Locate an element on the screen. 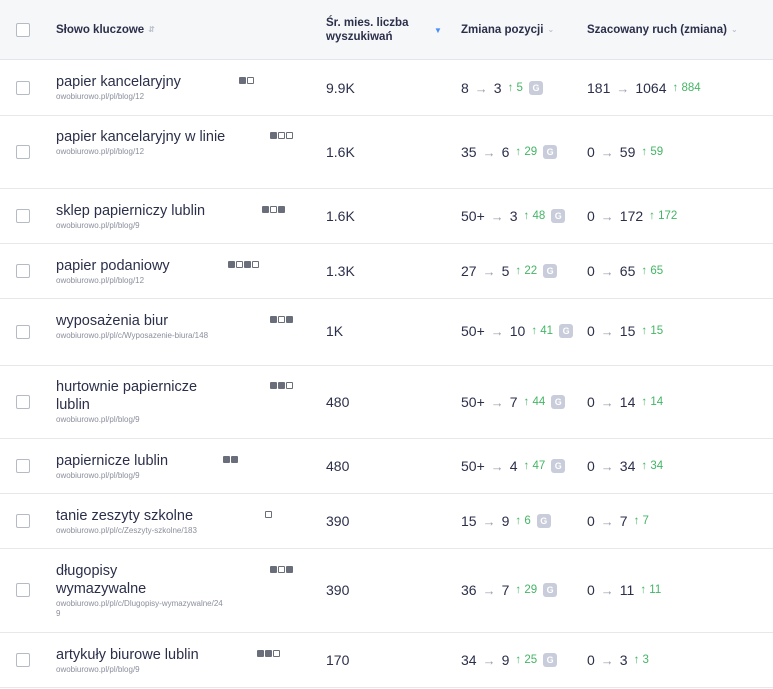  traffic-change: 0 → 59 ↑ 59 is located at coordinates (625, 152).